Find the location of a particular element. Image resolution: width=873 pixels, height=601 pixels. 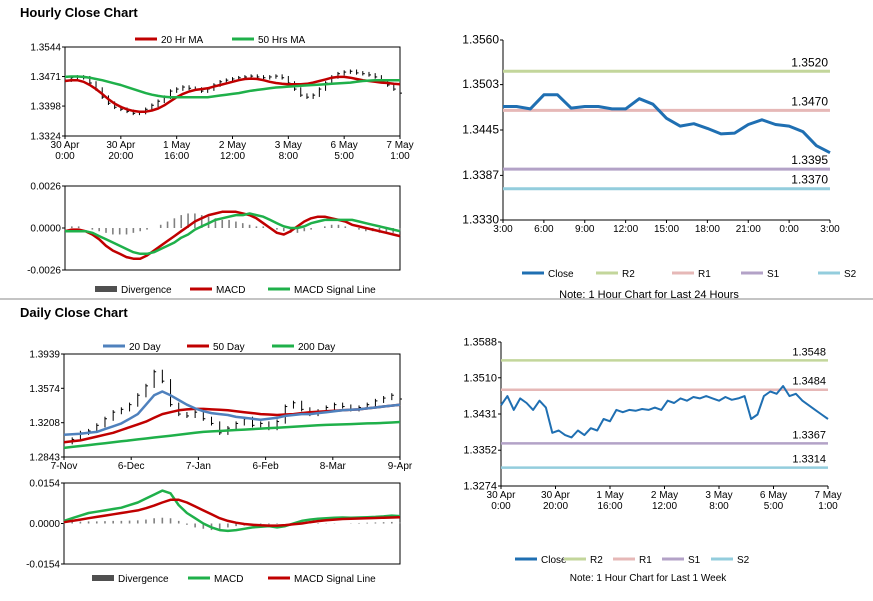

hourly-macd-signal-line is located at coordinates (233, 234).